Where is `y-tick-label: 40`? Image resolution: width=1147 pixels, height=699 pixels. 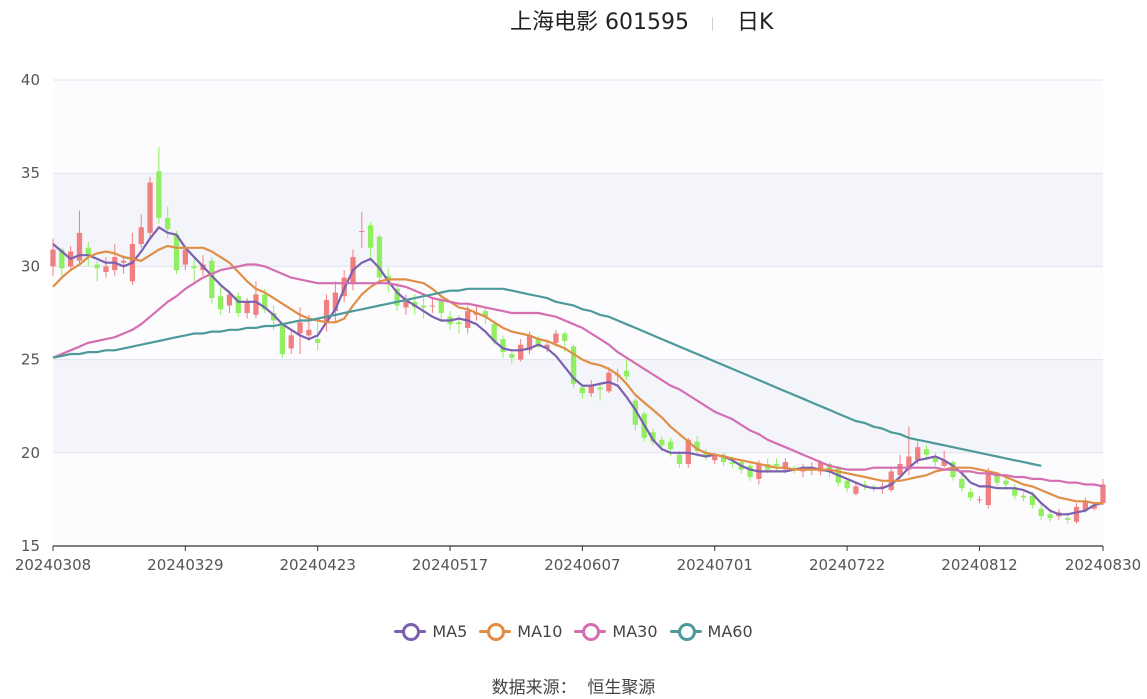
y-tick-label: 40 is located at coordinates (30, 80).